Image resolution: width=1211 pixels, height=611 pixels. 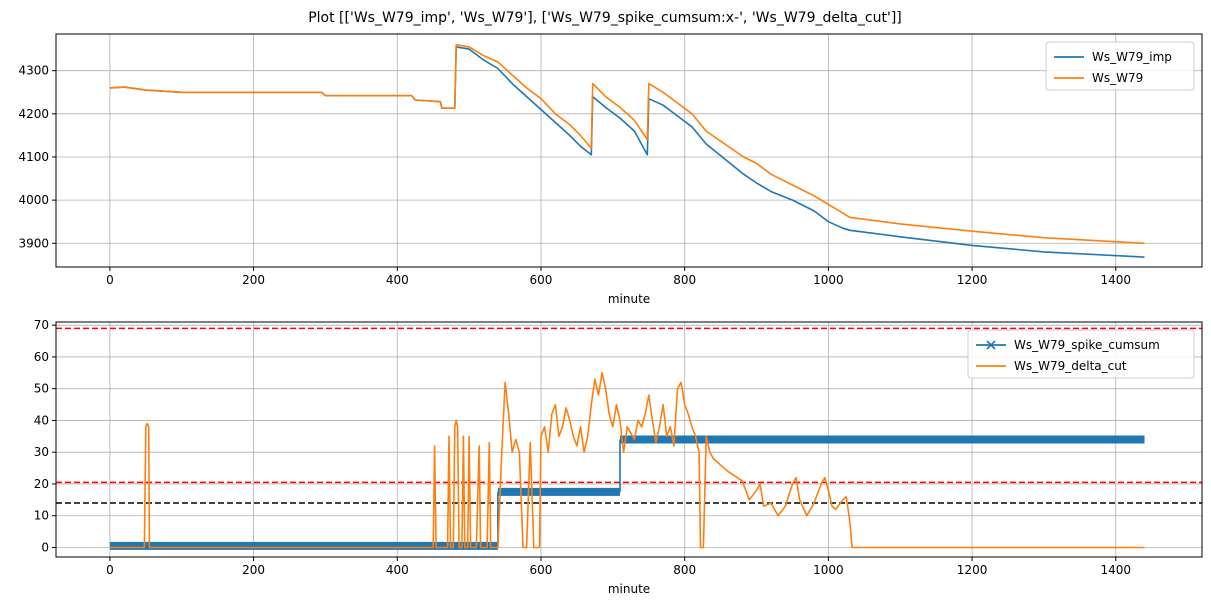 What do you see at coordinates (41, 325) in the screenshot?
I see `y-tick-label: 70` at bounding box center [41, 325].